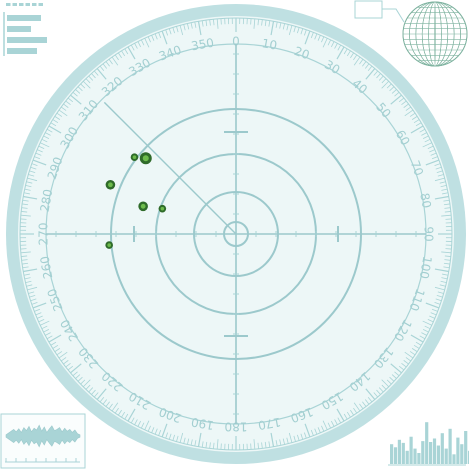 The height and width of the screenshot is (471, 469). I want to click on hud-box, so click(368, 9).